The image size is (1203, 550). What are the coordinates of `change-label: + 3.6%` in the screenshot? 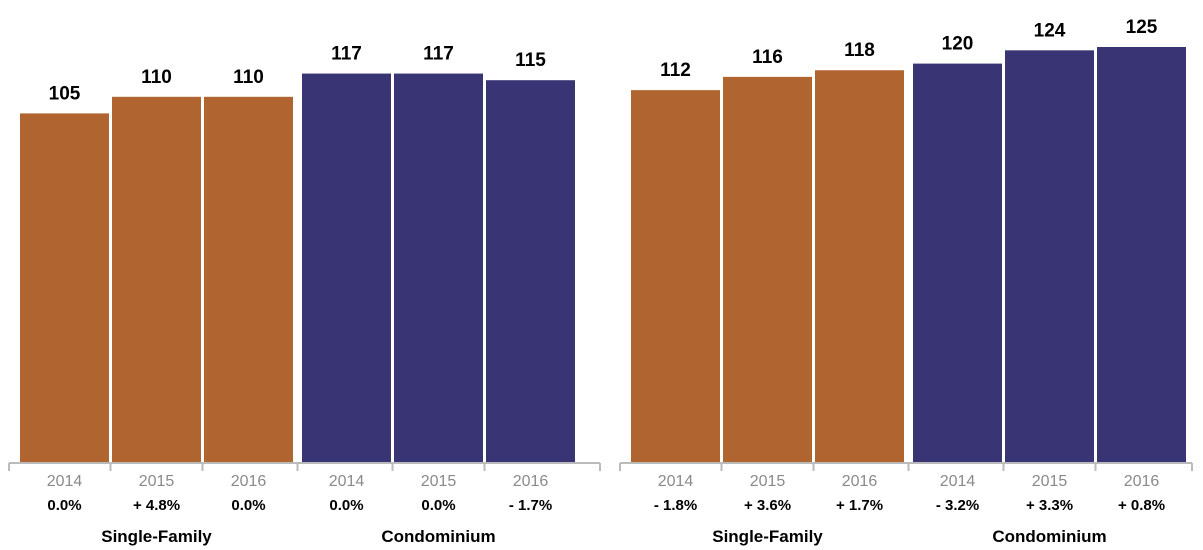 It's located at (767, 505).